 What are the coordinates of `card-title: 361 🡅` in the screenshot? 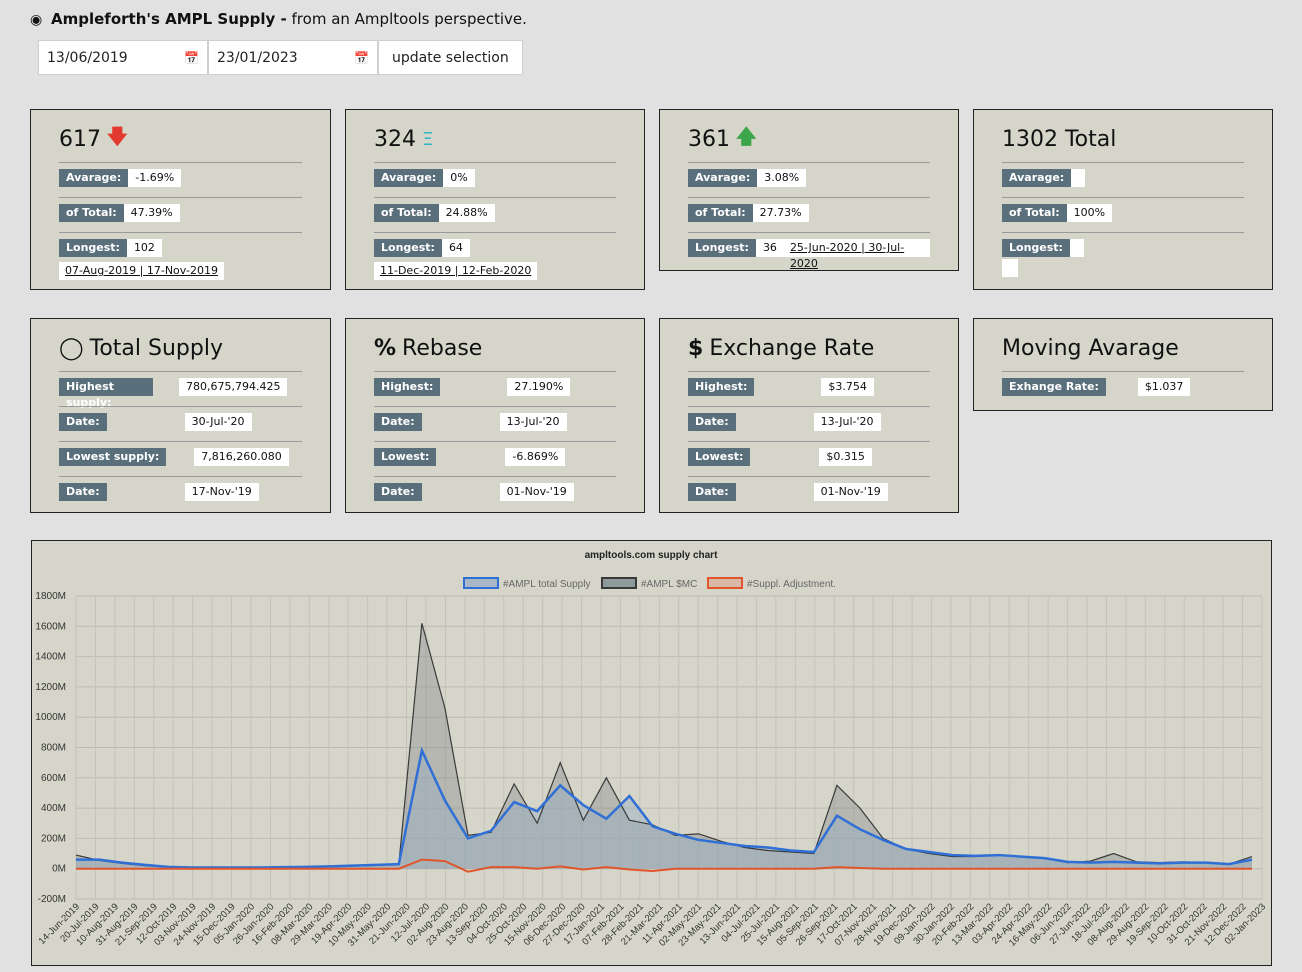 It's located at (809, 138).